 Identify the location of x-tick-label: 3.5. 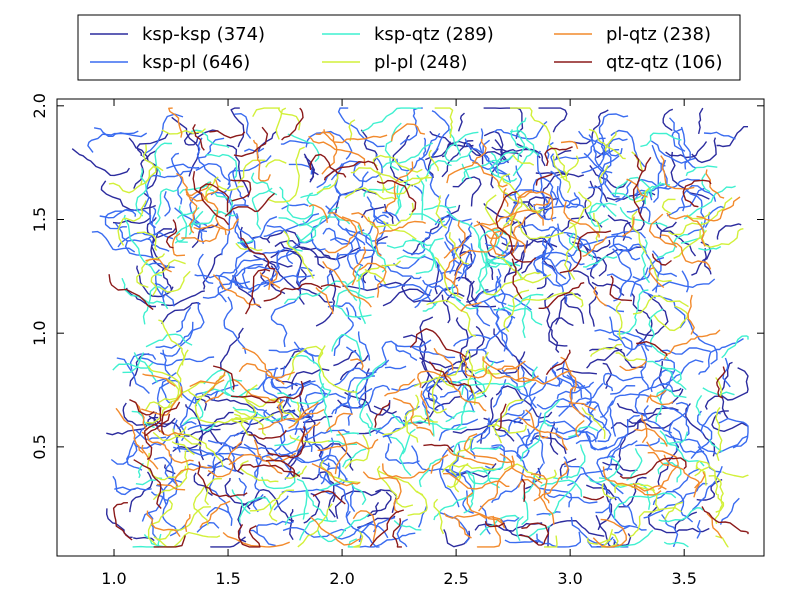
(683, 578).